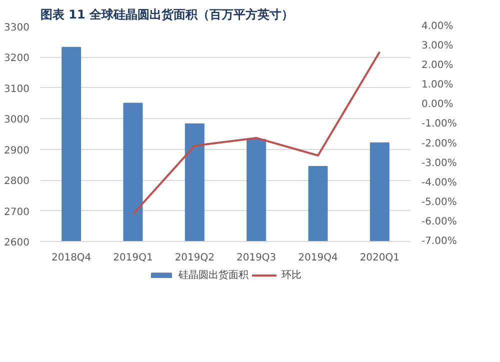 This screenshot has width=500, height=362. Describe the element at coordinates (71, 258) in the screenshot. I see `x-tick-label: 2018Q4` at that location.